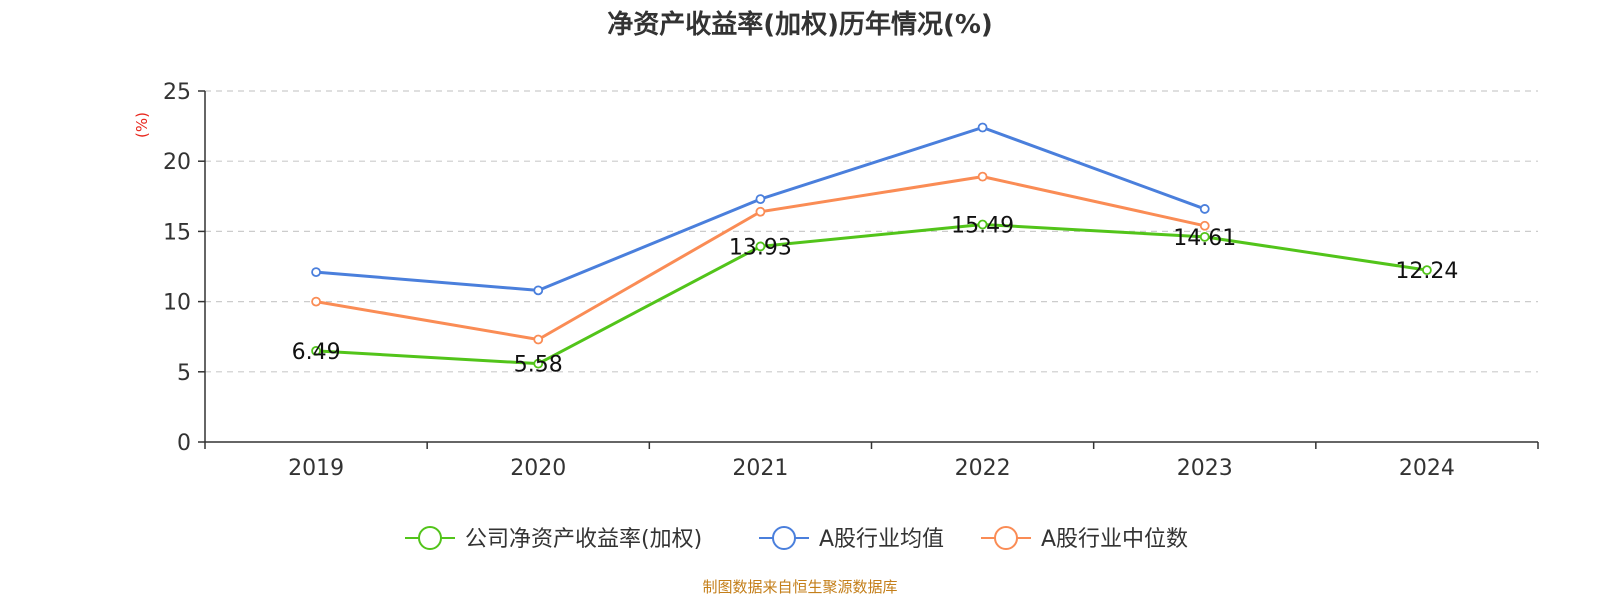 The width and height of the screenshot is (1600, 600). I want to click on legend-item: A股行业均值, so click(851, 539).